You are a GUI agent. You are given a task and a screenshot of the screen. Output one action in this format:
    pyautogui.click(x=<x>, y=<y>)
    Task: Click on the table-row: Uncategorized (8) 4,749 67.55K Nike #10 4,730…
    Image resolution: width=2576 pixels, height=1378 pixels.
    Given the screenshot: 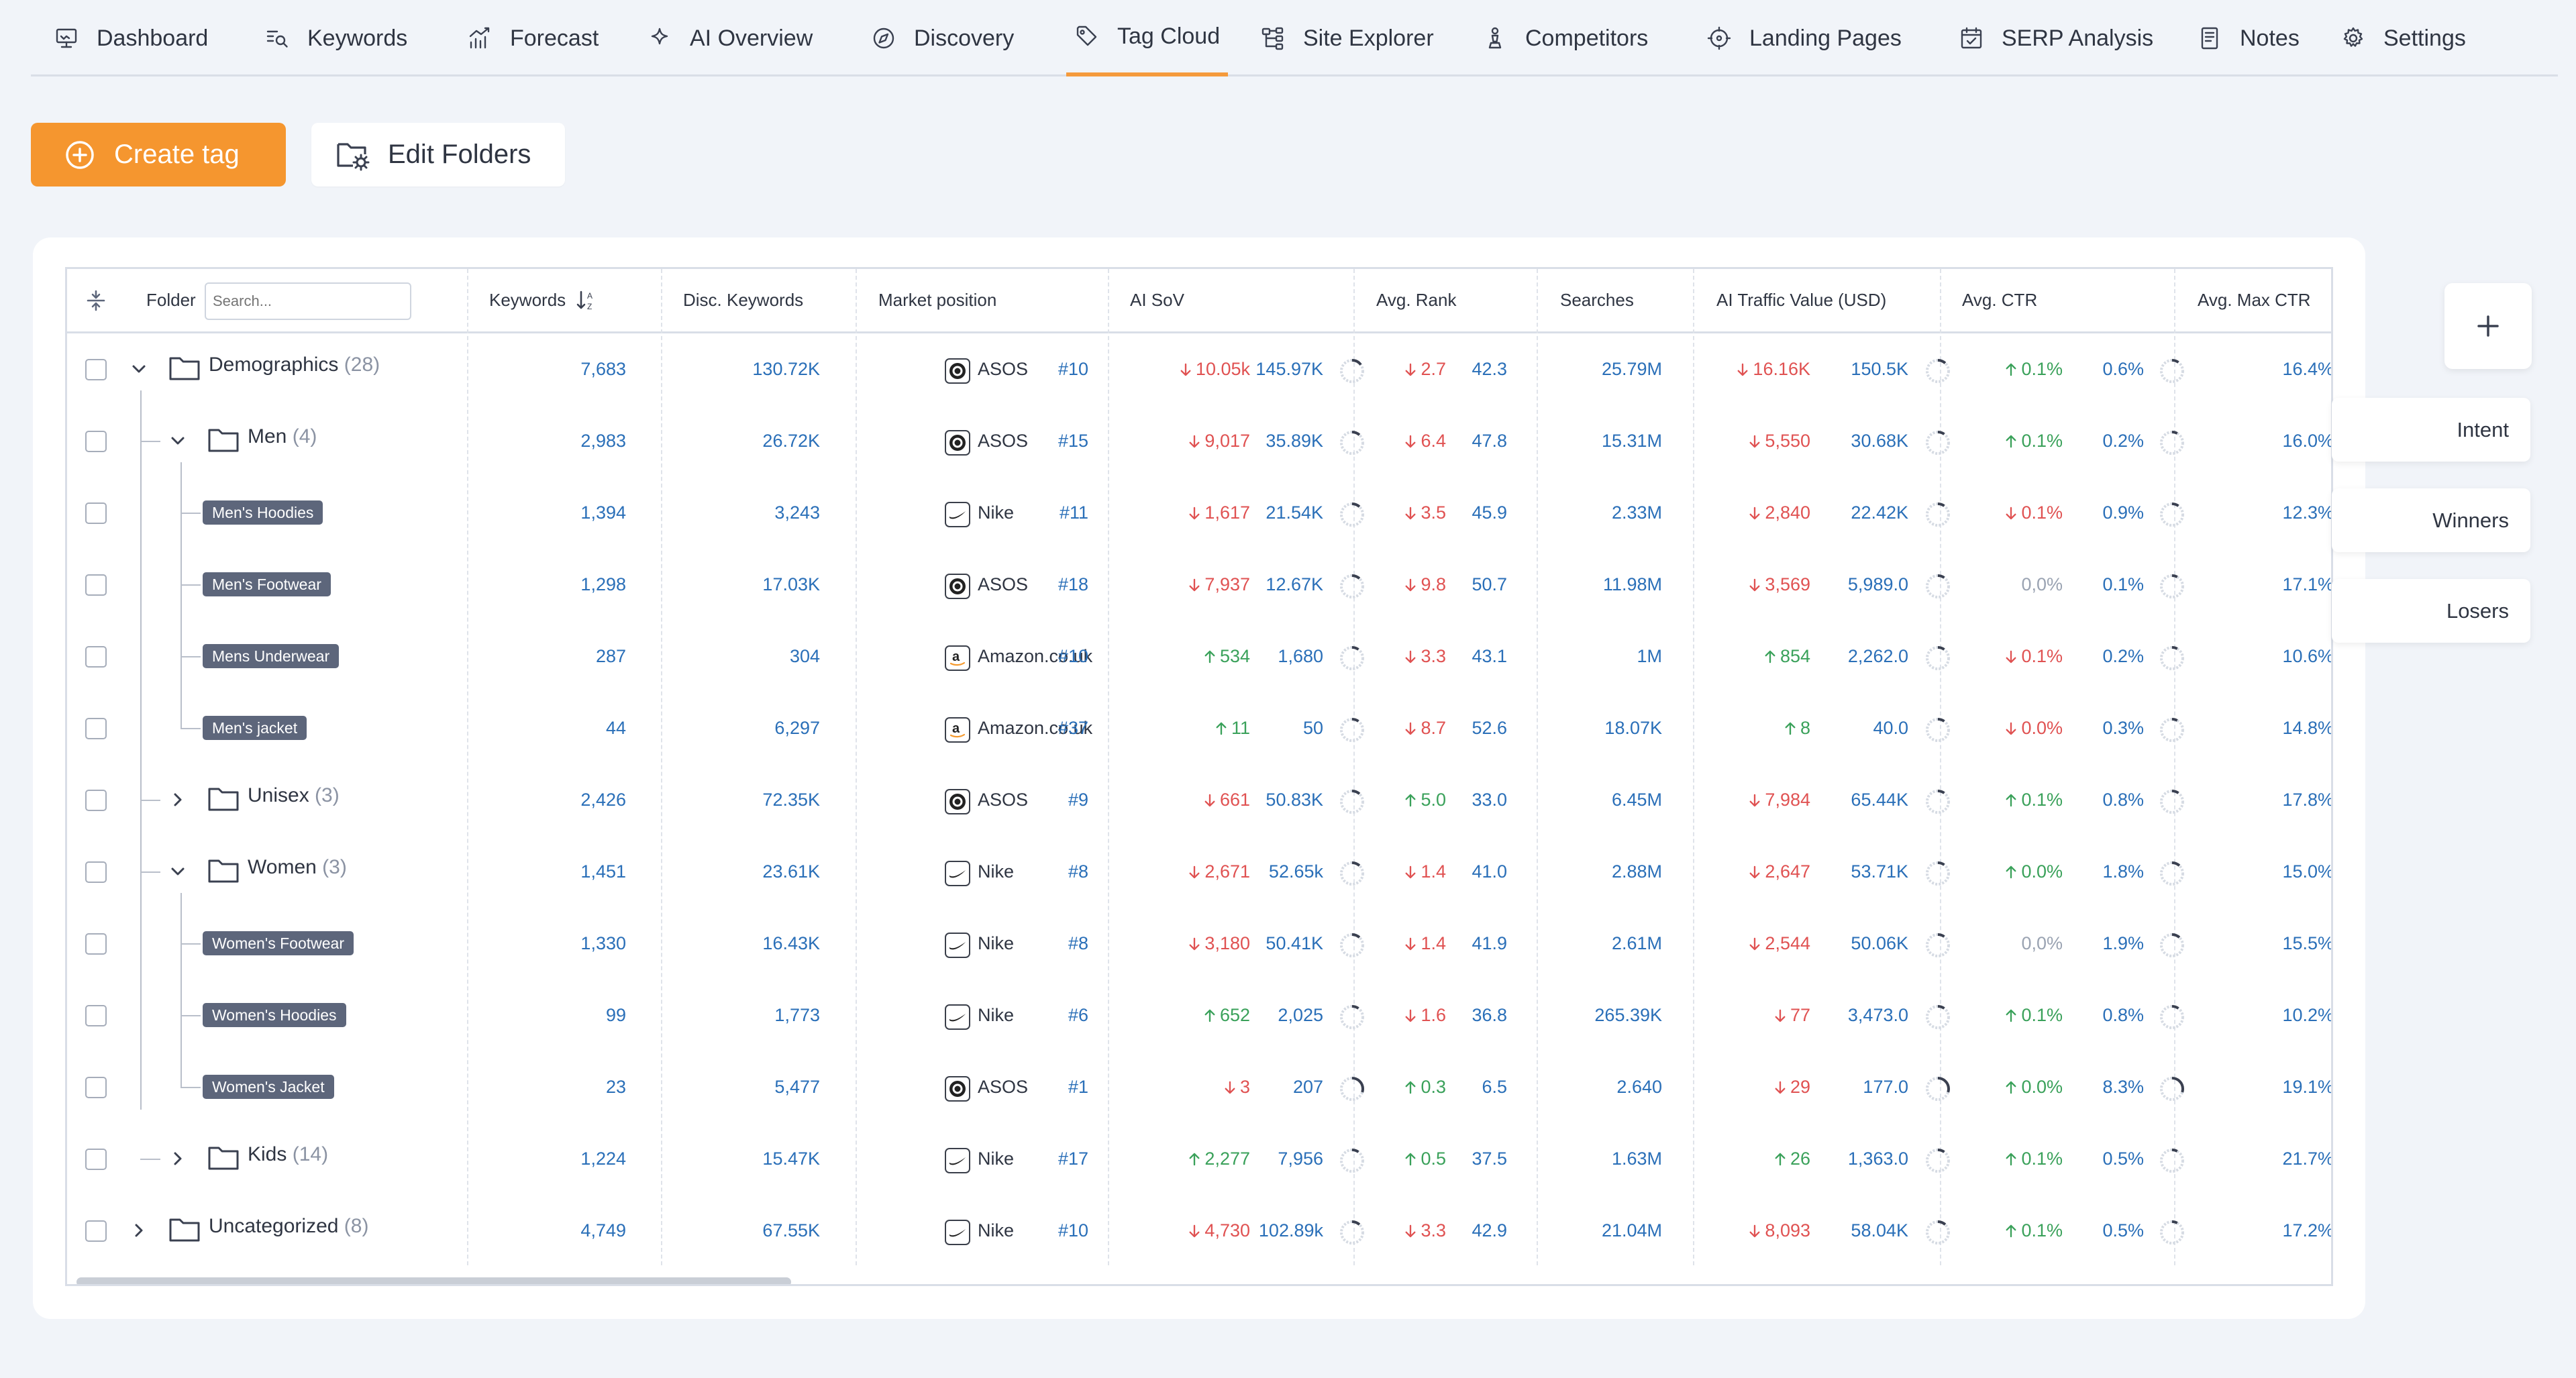 What is the action you would take?
    pyautogui.click(x=1199, y=1231)
    